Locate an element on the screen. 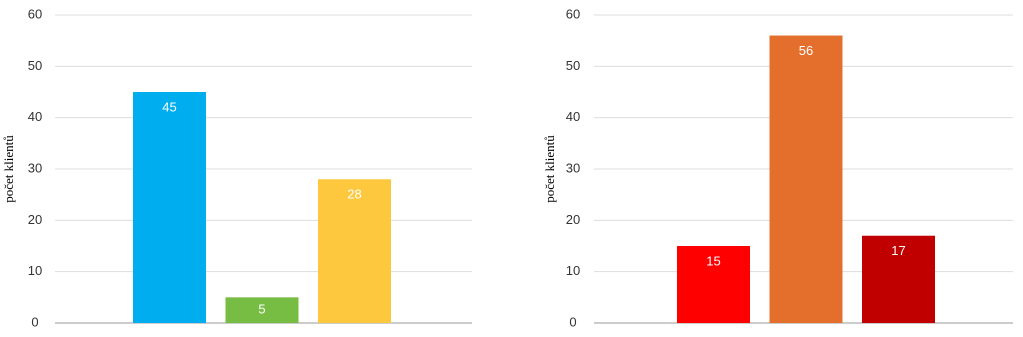  value-label: 17 is located at coordinates (898, 250).